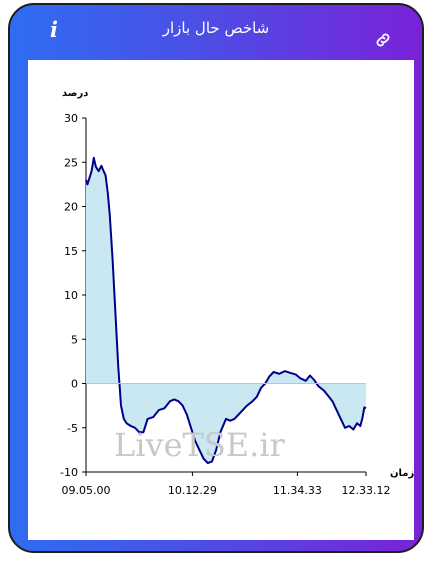 This screenshot has width=433, height=574. I want to click on y-axis: -10 -5 0 5 10 15 20 25 30, so click(73, 295).